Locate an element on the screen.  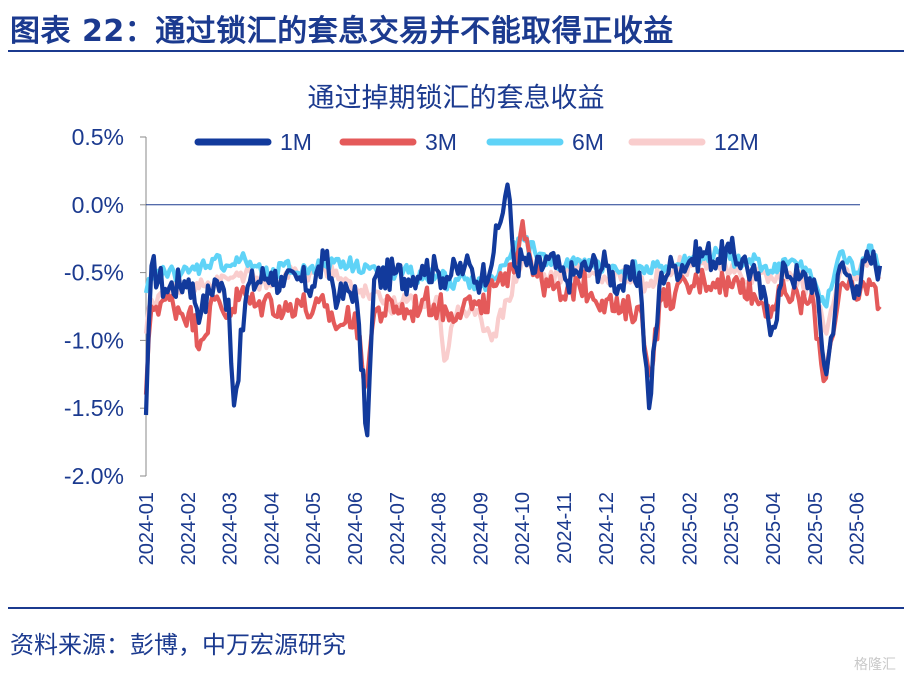
x-tick-label: 2024-10 is located at coordinates (523, 528).